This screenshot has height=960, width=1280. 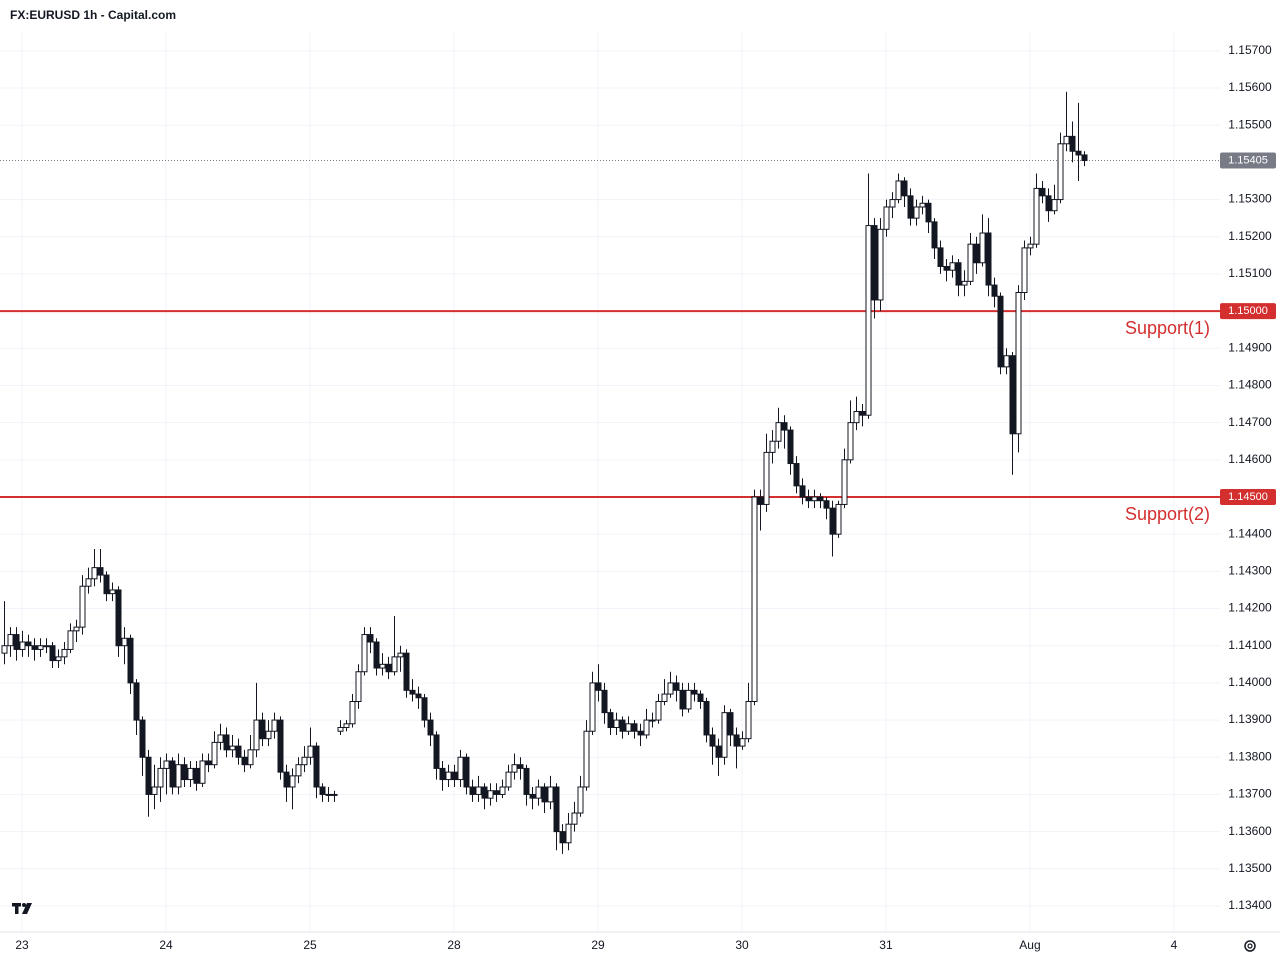 I want to click on y-tick-label: 1.14900, so click(x=1250, y=347).